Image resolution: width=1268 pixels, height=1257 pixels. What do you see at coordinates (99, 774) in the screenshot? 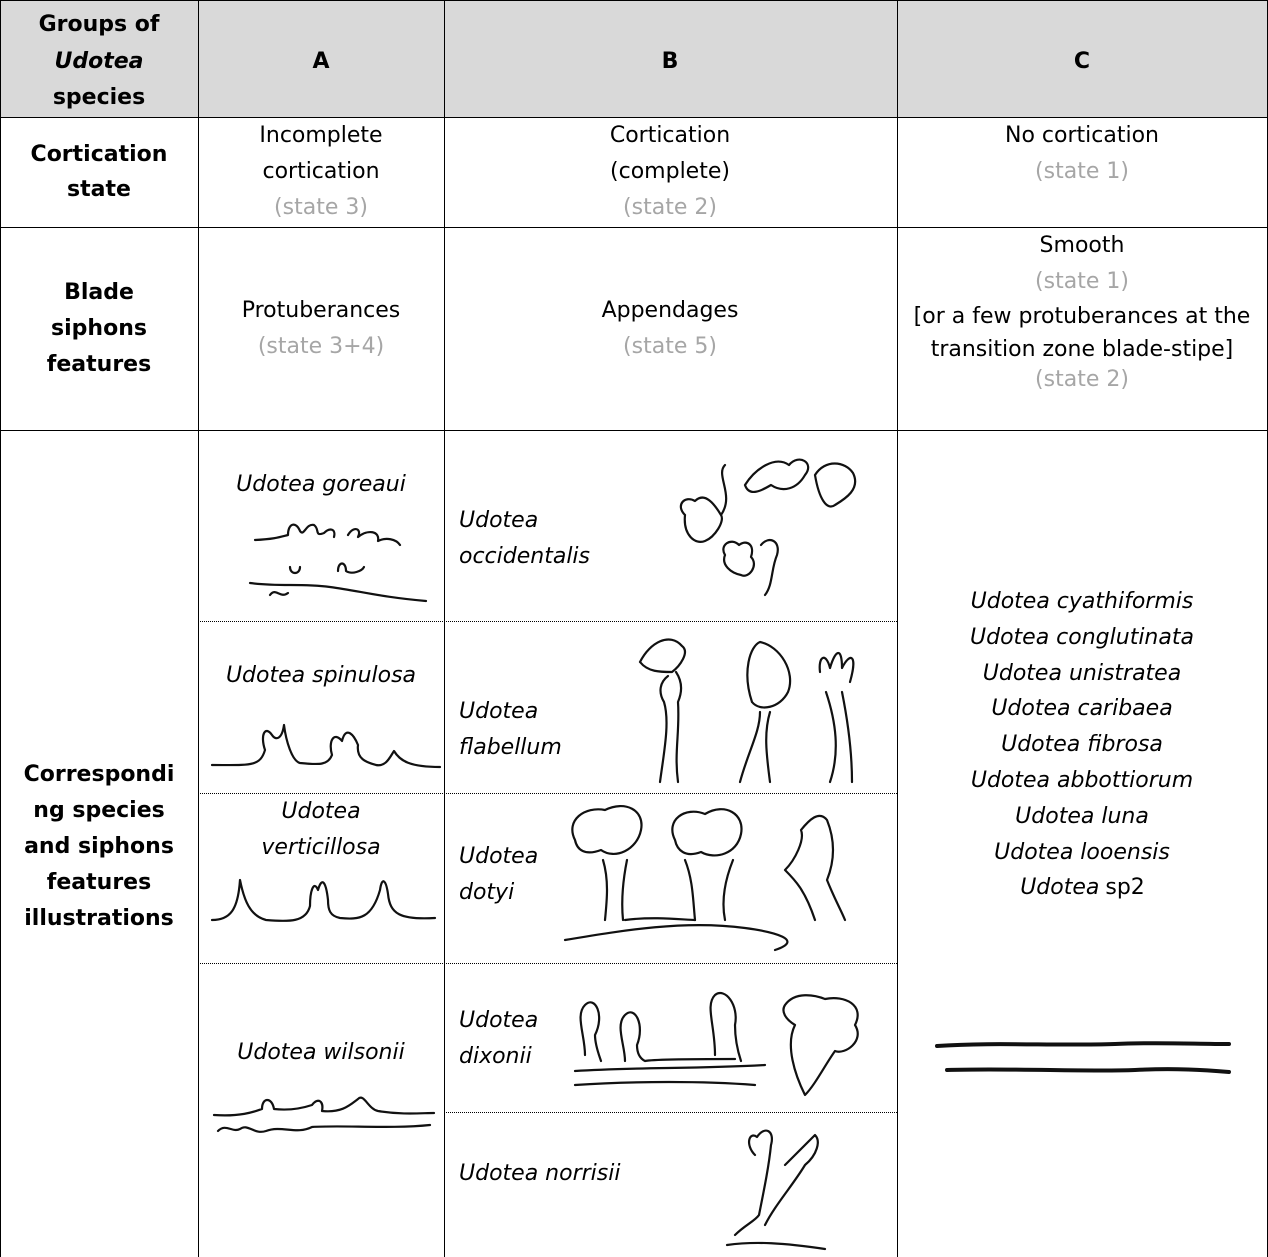
I see `row-label: Correspondi` at bounding box center [99, 774].